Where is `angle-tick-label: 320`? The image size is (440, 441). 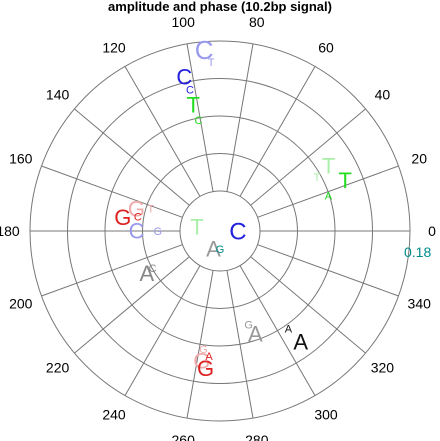
angle-tick-label: 320 is located at coordinates (383, 367).